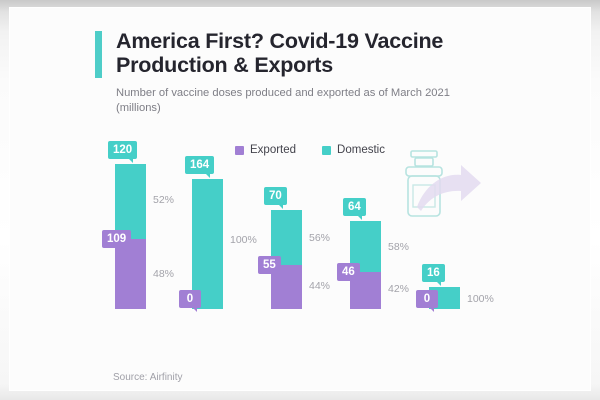 The height and width of the screenshot is (400, 600). Describe the element at coordinates (269, 267) in the screenshot. I see `value-badge-exported: 55` at that location.